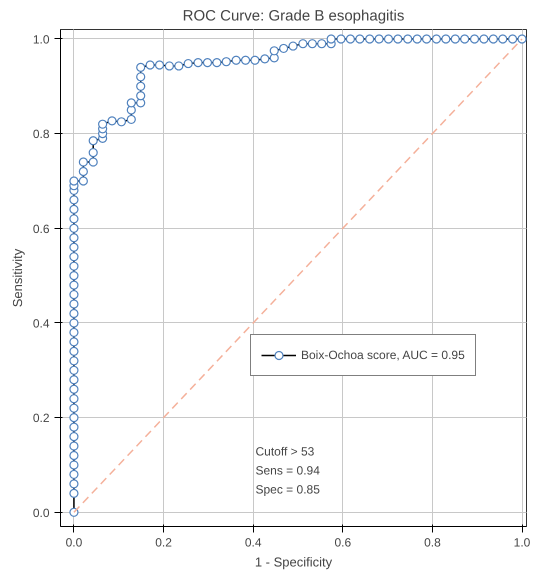 The image size is (538, 572). What do you see at coordinates (41, 513) in the screenshot?
I see `y-tick-label: 0.0` at bounding box center [41, 513].